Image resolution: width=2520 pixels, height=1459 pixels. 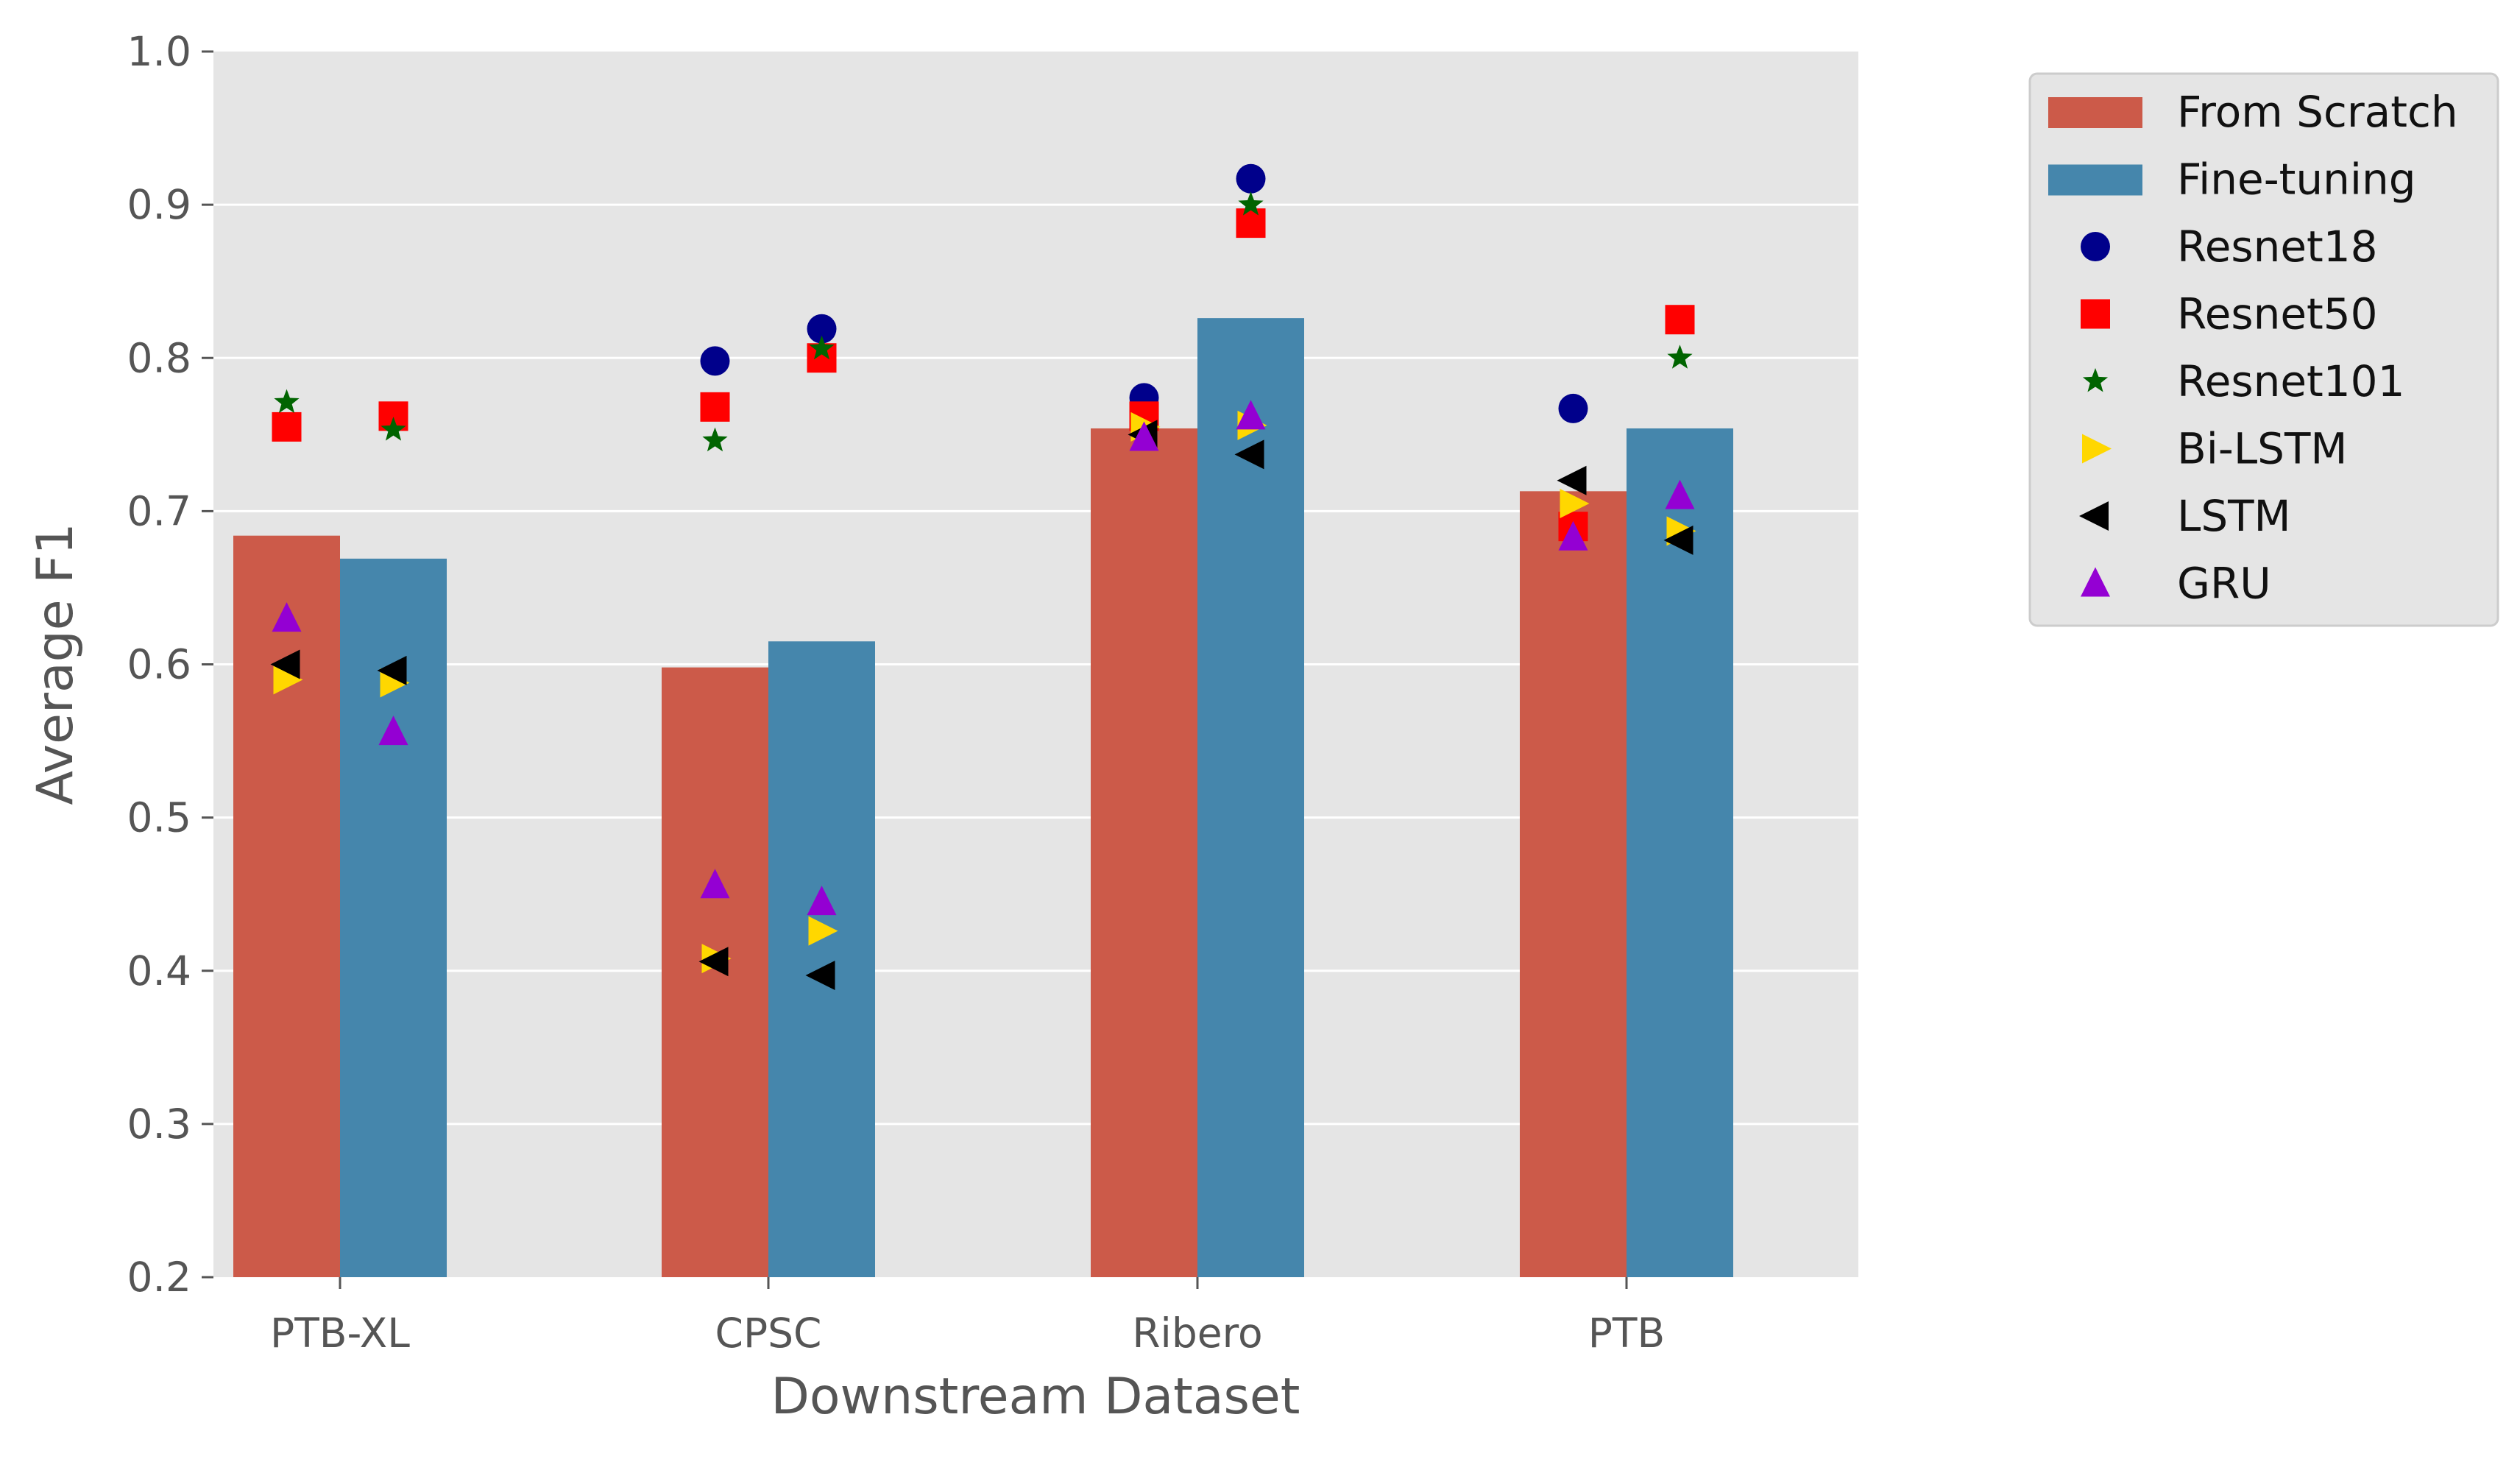 What do you see at coordinates (340, 1333) in the screenshot?
I see `x-tick-label: PTB-XL` at bounding box center [340, 1333].